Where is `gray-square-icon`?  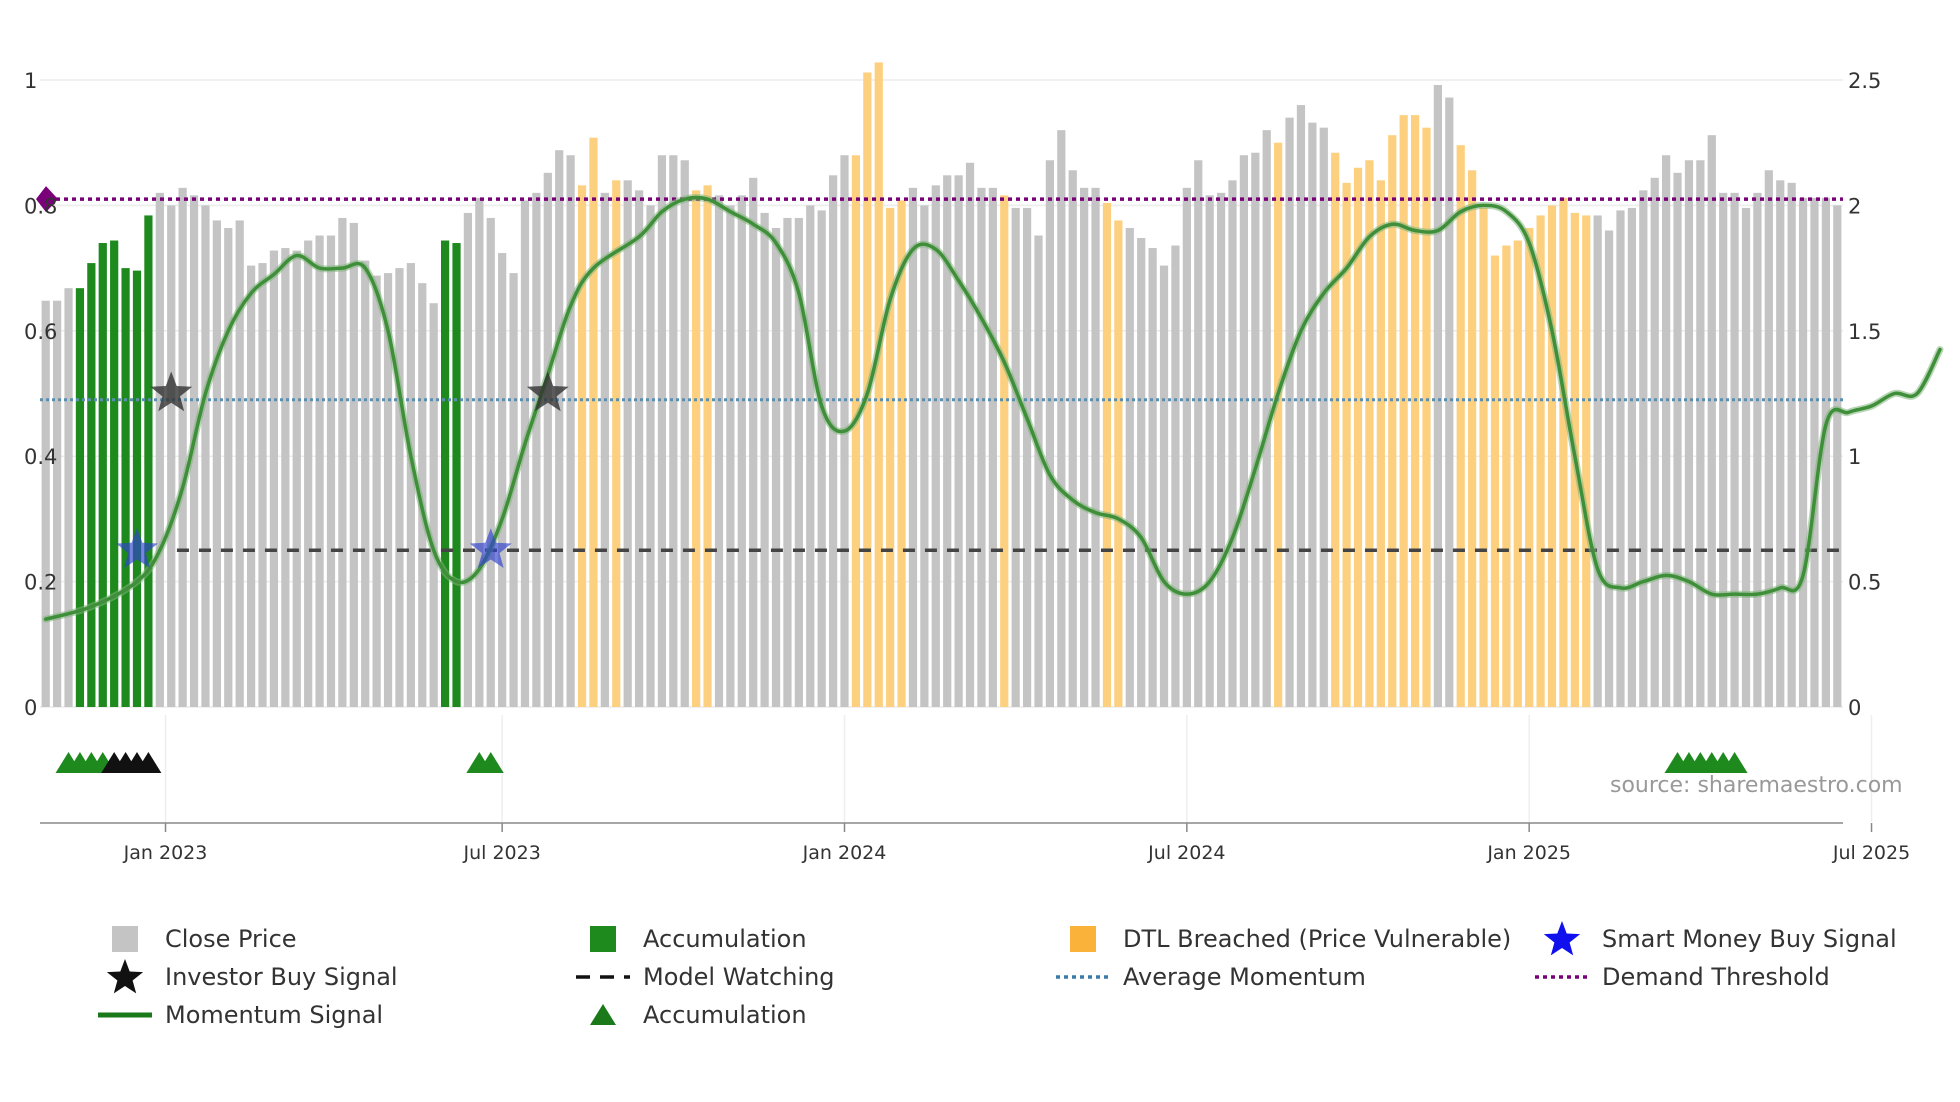 gray-square-icon is located at coordinates (125, 939).